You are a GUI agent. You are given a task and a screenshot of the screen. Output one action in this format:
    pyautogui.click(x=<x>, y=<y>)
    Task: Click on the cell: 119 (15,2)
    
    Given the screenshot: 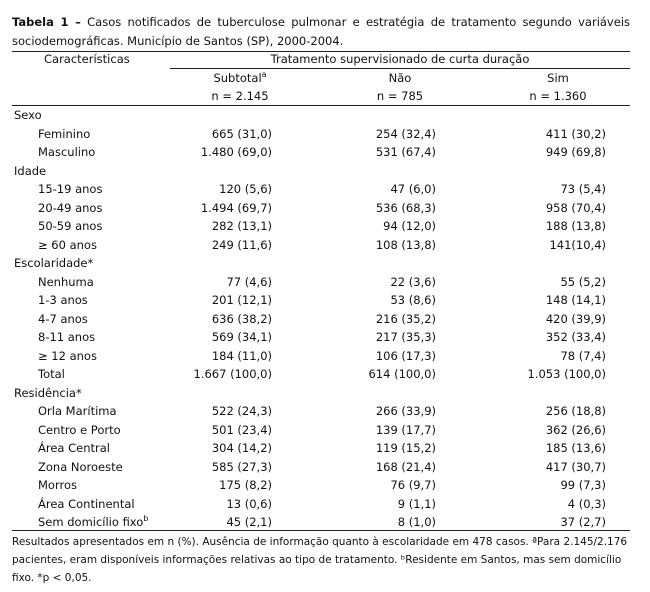 What is the action you would take?
    pyautogui.click(x=405, y=448)
    